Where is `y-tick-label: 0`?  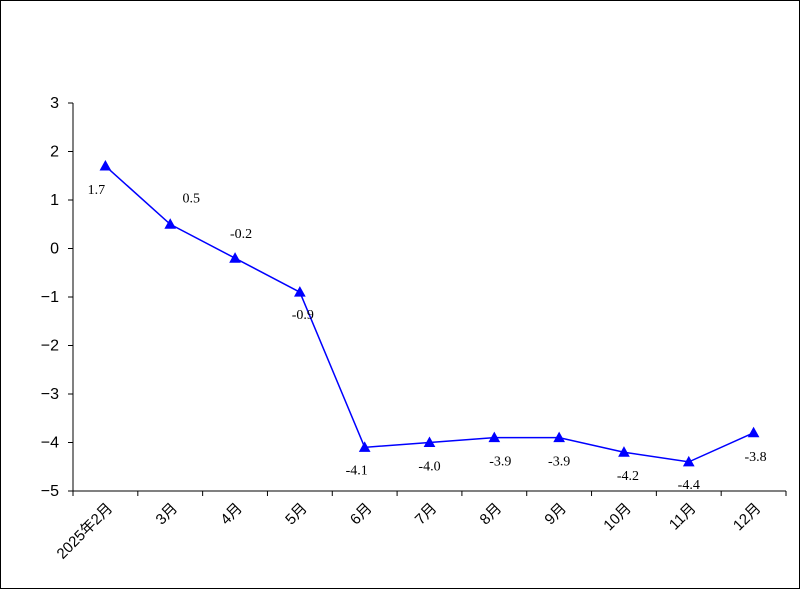 y-tick-label: 0 is located at coordinates (54, 249).